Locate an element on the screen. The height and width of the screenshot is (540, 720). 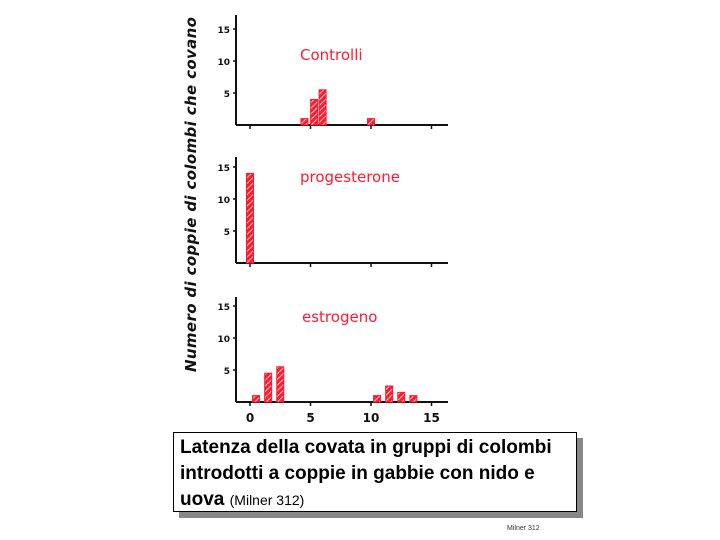
x-tick-label: 15 is located at coordinates (431, 418).